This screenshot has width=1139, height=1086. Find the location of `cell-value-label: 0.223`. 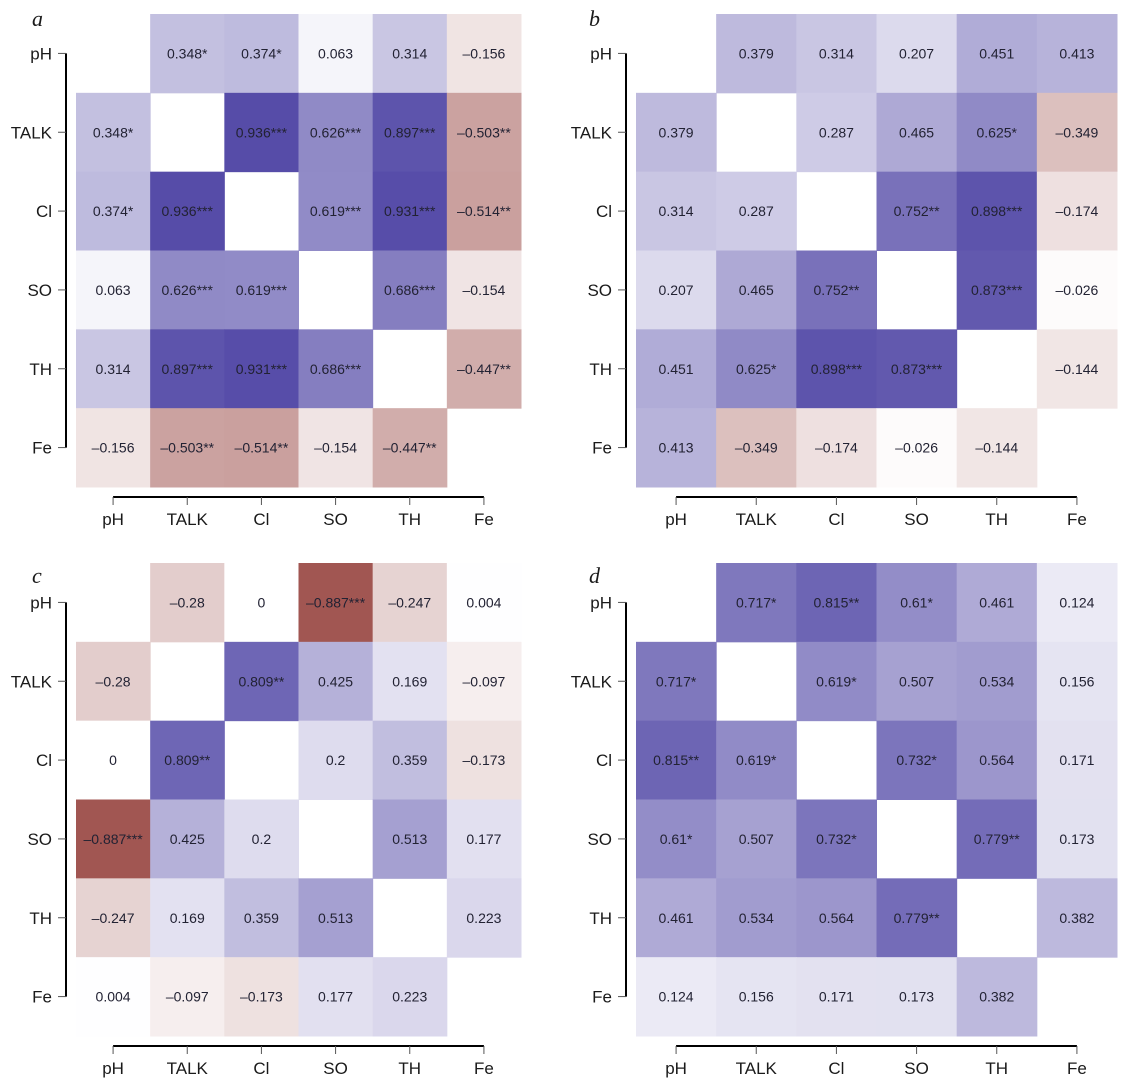

cell-value-label: 0.223 is located at coordinates (483, 918).